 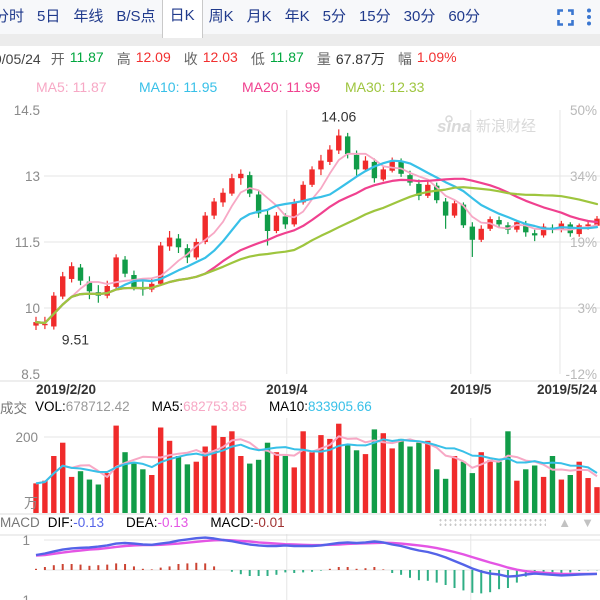 I want to click on field-DIF: DIF:-0.13, so click(x=76, y=522).